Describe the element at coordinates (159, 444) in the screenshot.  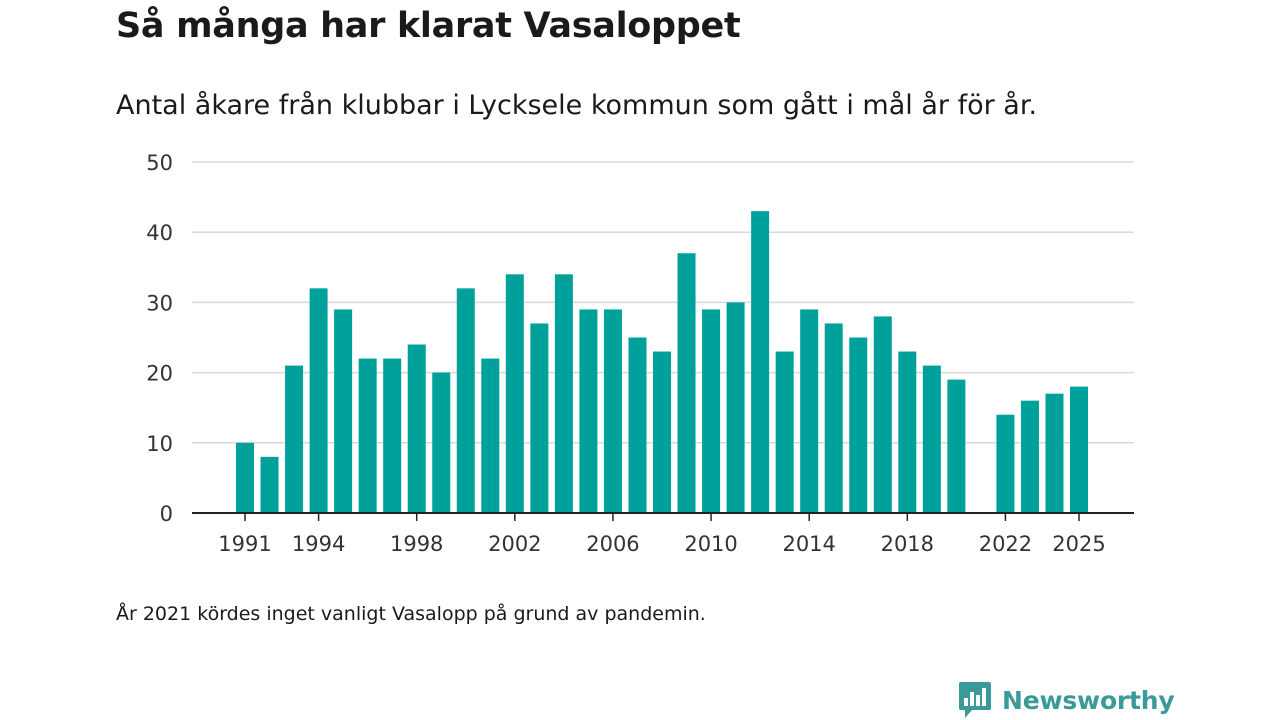
I see `y-tick-label: 10` at that location.